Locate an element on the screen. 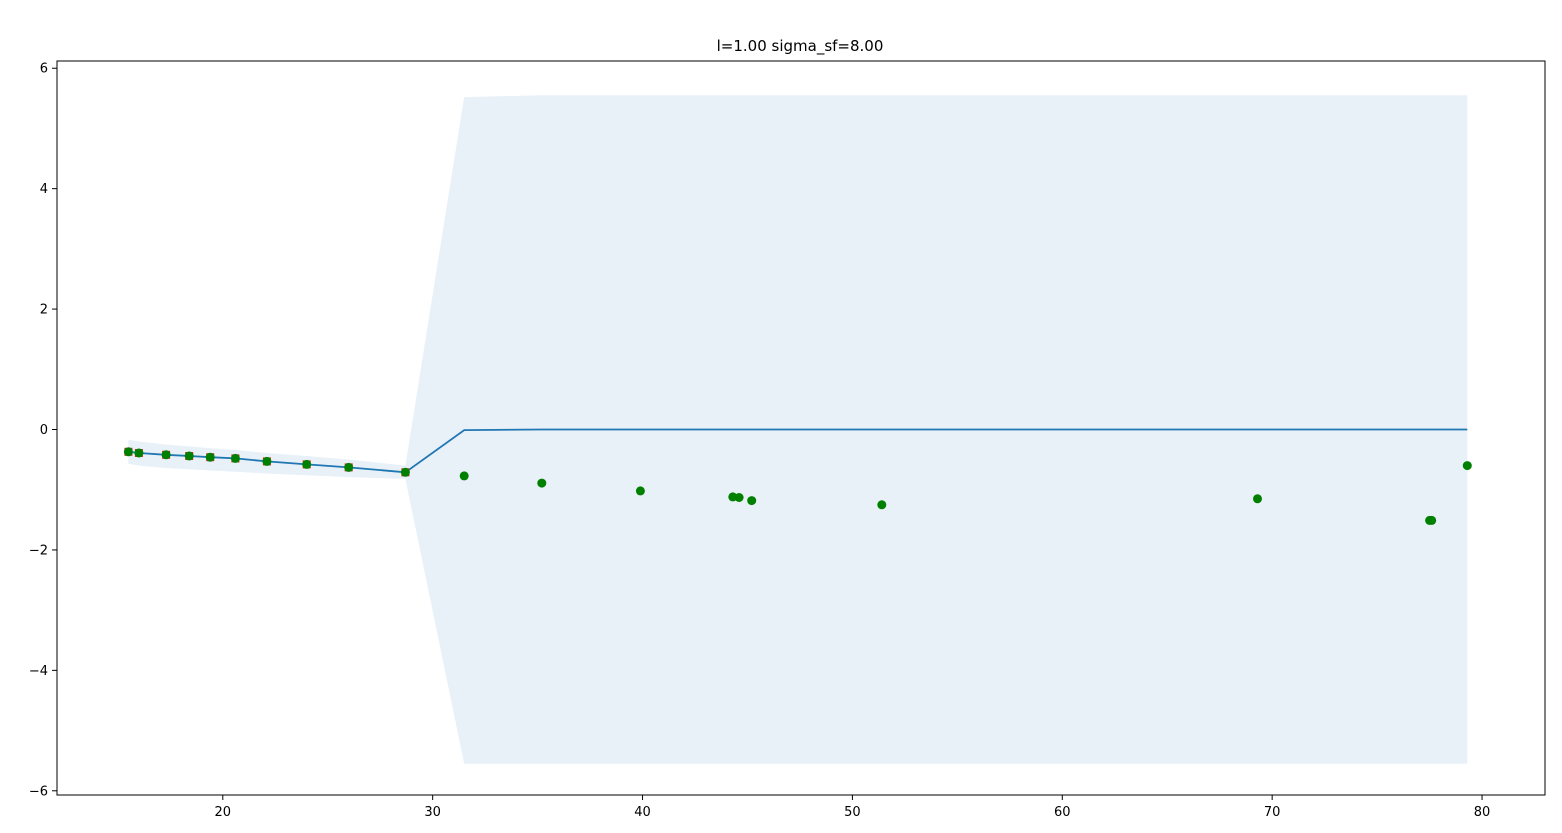 The image size is (1562, 833). x-tick-label: 80 is located at coordinates (1482, 812).